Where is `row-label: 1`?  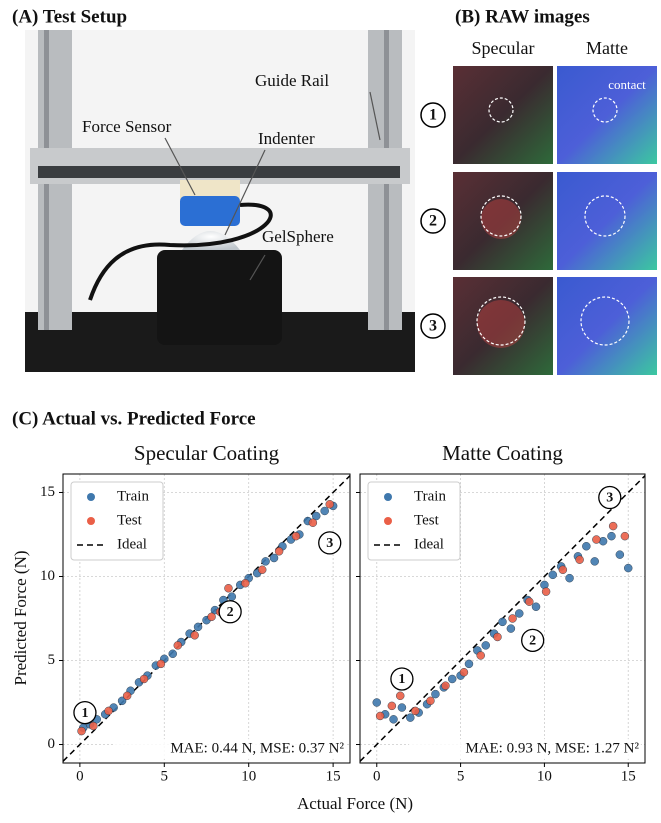
row-label: 1 is located at coordinates (433, 115).